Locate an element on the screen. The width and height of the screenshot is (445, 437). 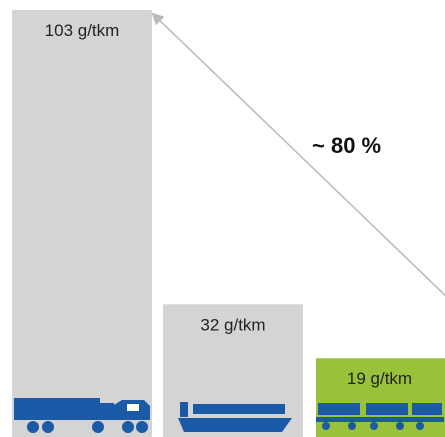
value-label-truck: 103 g/tkm is located at coordinates (82, 30).